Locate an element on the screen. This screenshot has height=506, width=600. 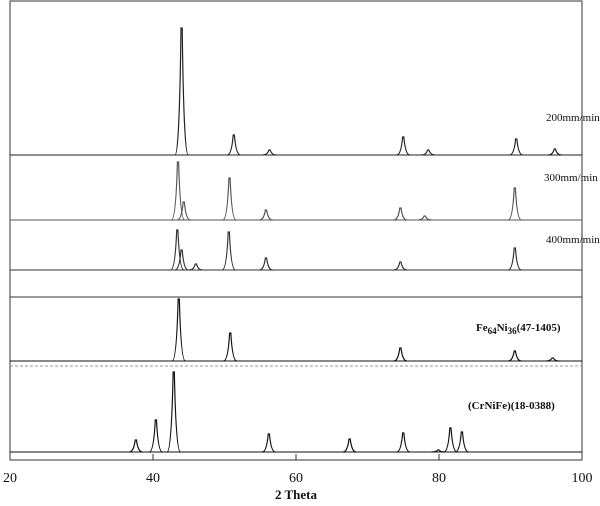
x-tick-label: 60 is located at coordinates (296, 478).